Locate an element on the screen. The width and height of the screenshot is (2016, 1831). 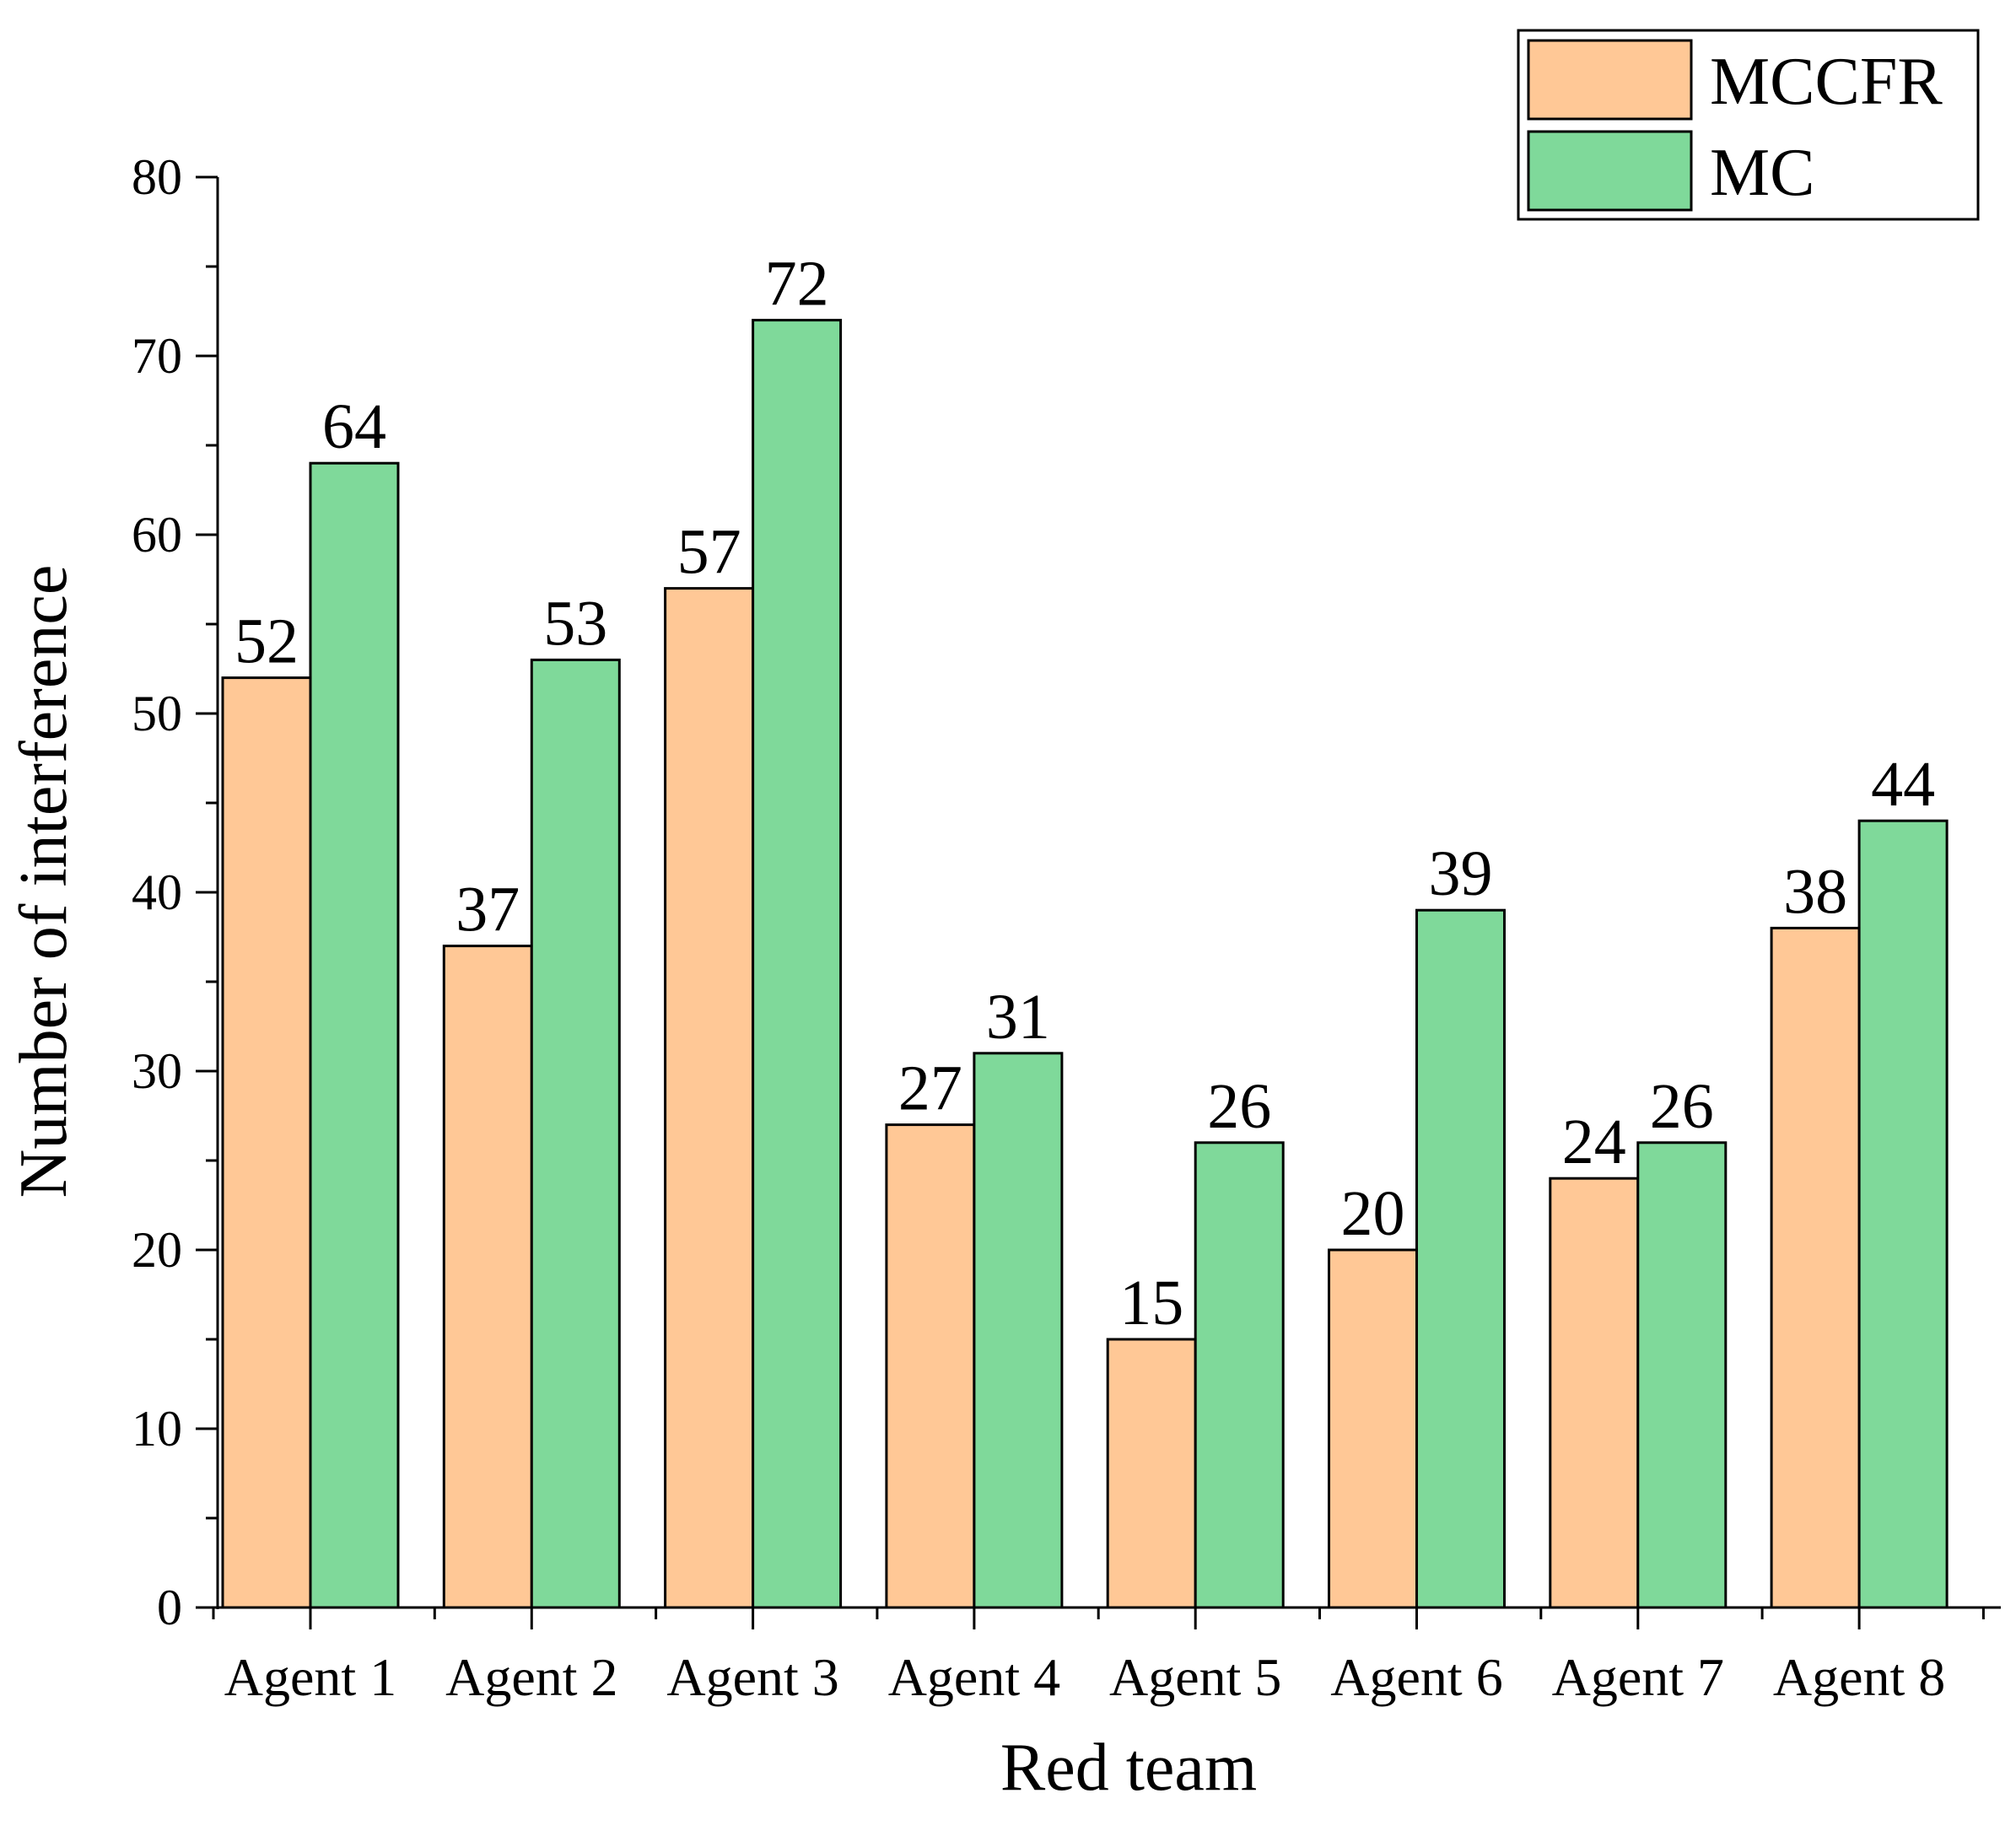
x-tick-label-agent-3: Agent 3 is located at coordinates (752, 1677).